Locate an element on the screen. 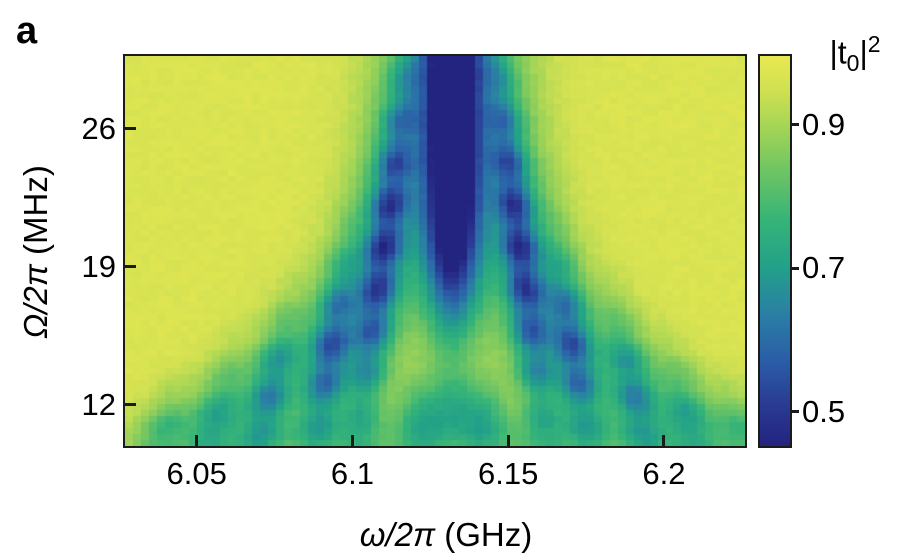 The height and width of the screenshot is (554, 904). colorbar-title-sub: 0 is located at coordinates (853, 63).